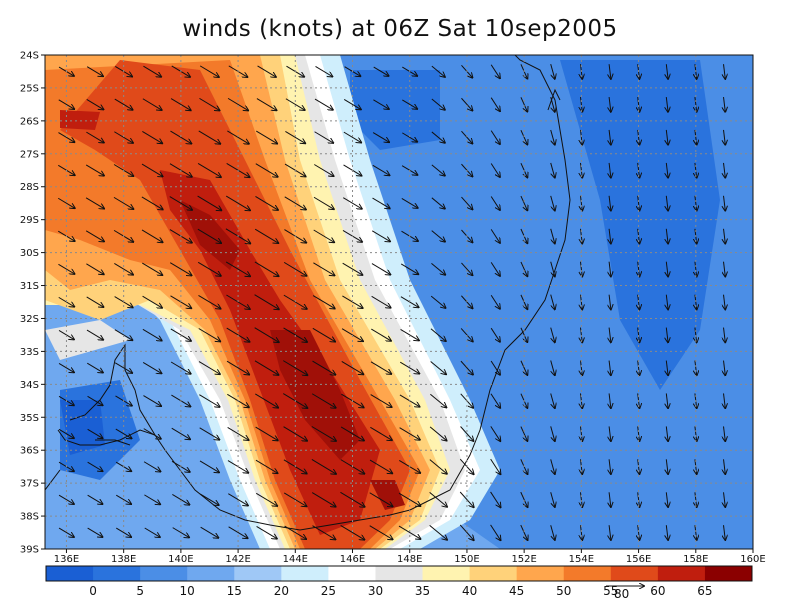 Image resolution: width=800 pixels, height=600 pixels. I want to click on lon-label: 140E, so click(180, 559).